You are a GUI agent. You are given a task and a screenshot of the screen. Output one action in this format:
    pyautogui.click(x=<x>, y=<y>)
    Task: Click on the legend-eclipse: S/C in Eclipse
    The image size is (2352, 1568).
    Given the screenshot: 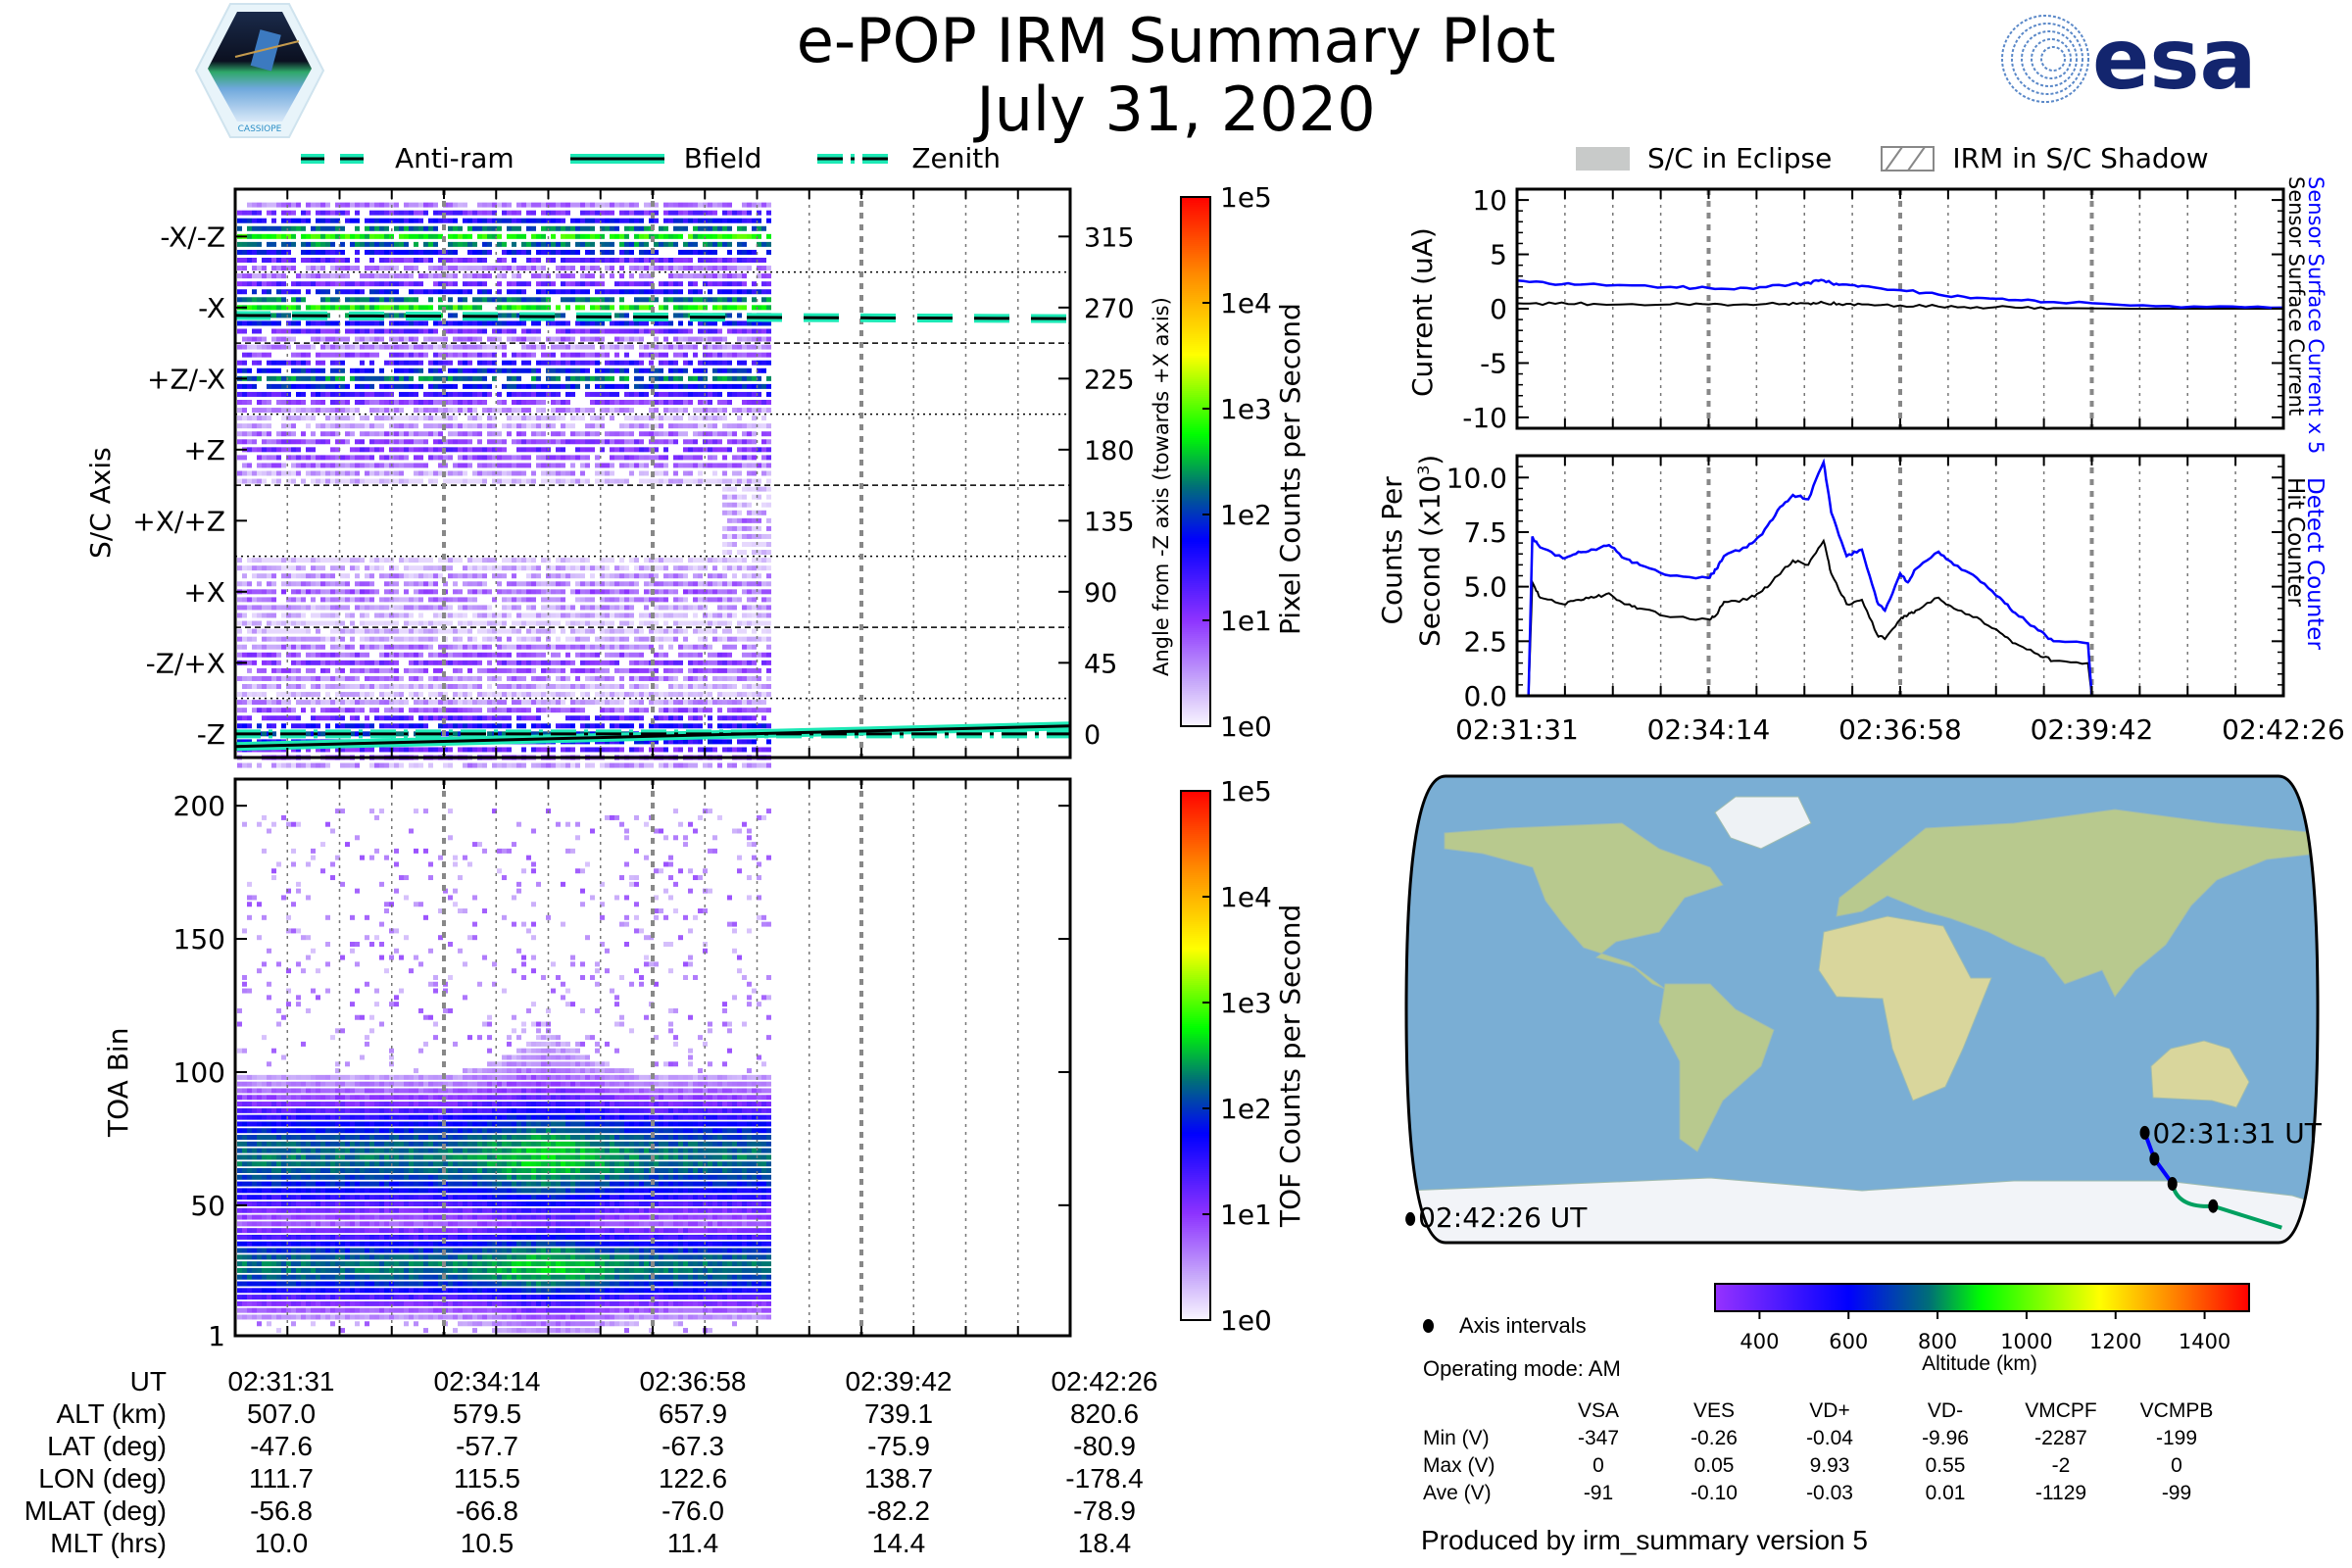 What is the action you would take?
    pyautogui.click(x=1704, y=158)
    